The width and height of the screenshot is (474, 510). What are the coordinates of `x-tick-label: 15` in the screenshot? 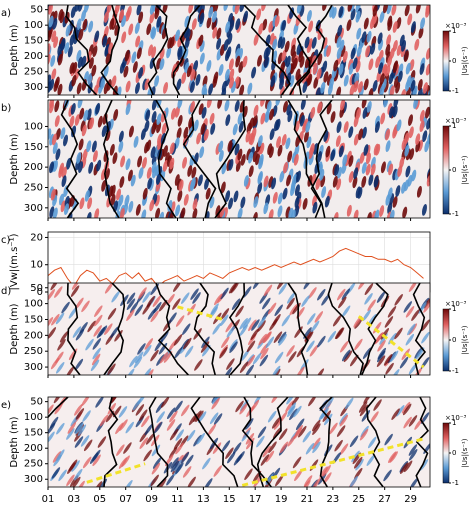 It's located at (229, 499).